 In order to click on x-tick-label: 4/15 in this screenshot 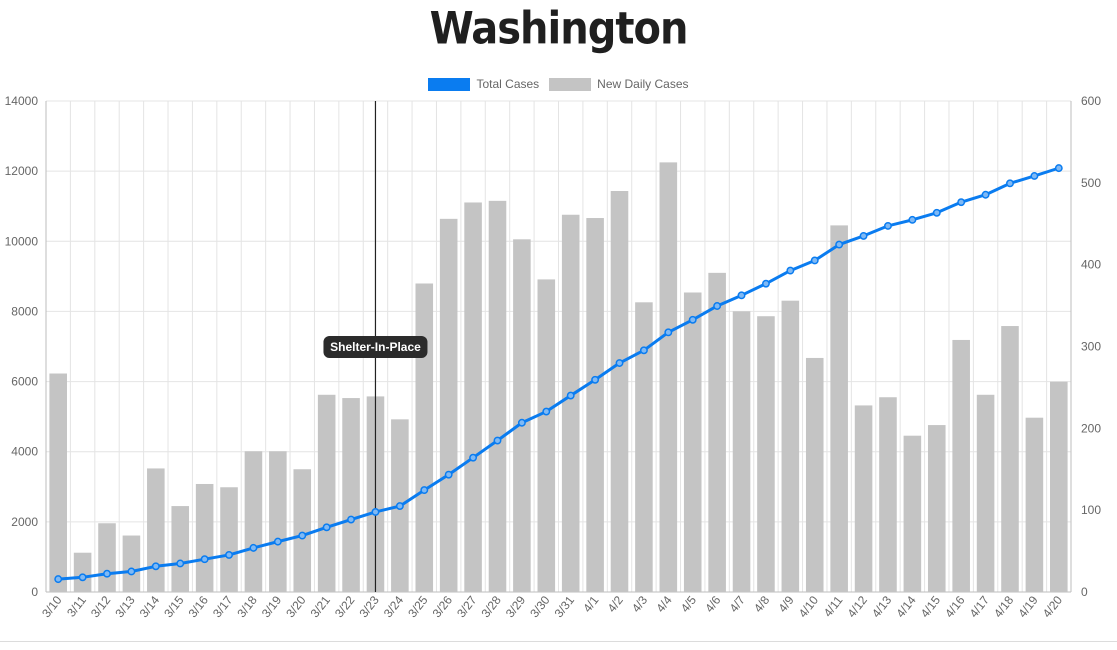, I will do `click(931, 606)`.